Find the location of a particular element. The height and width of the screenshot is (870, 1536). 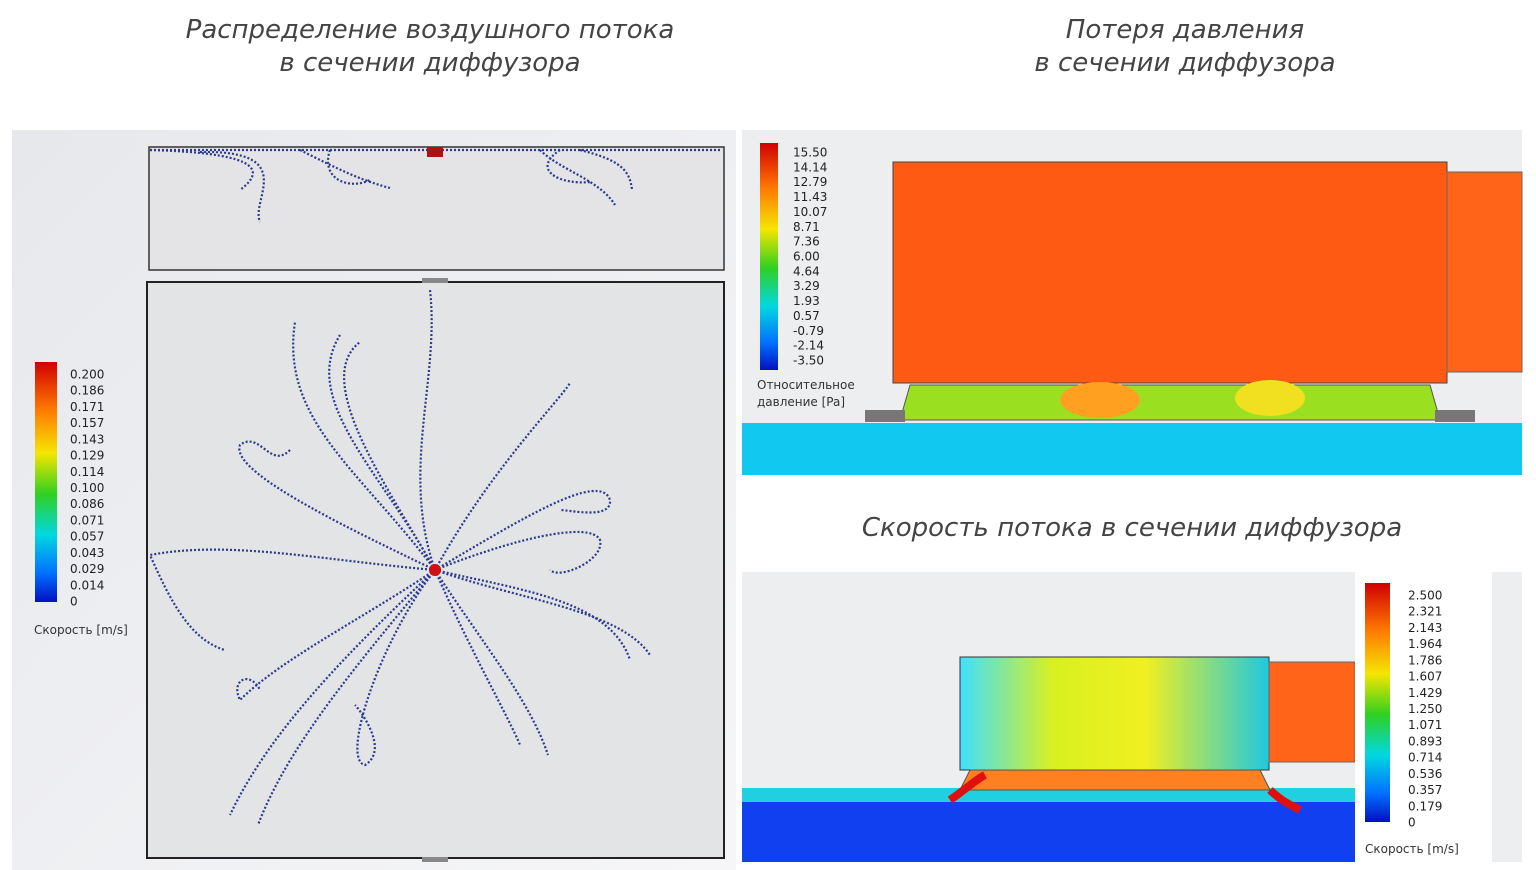

legend-label: 0.129 is located at coordinates (87, 456).